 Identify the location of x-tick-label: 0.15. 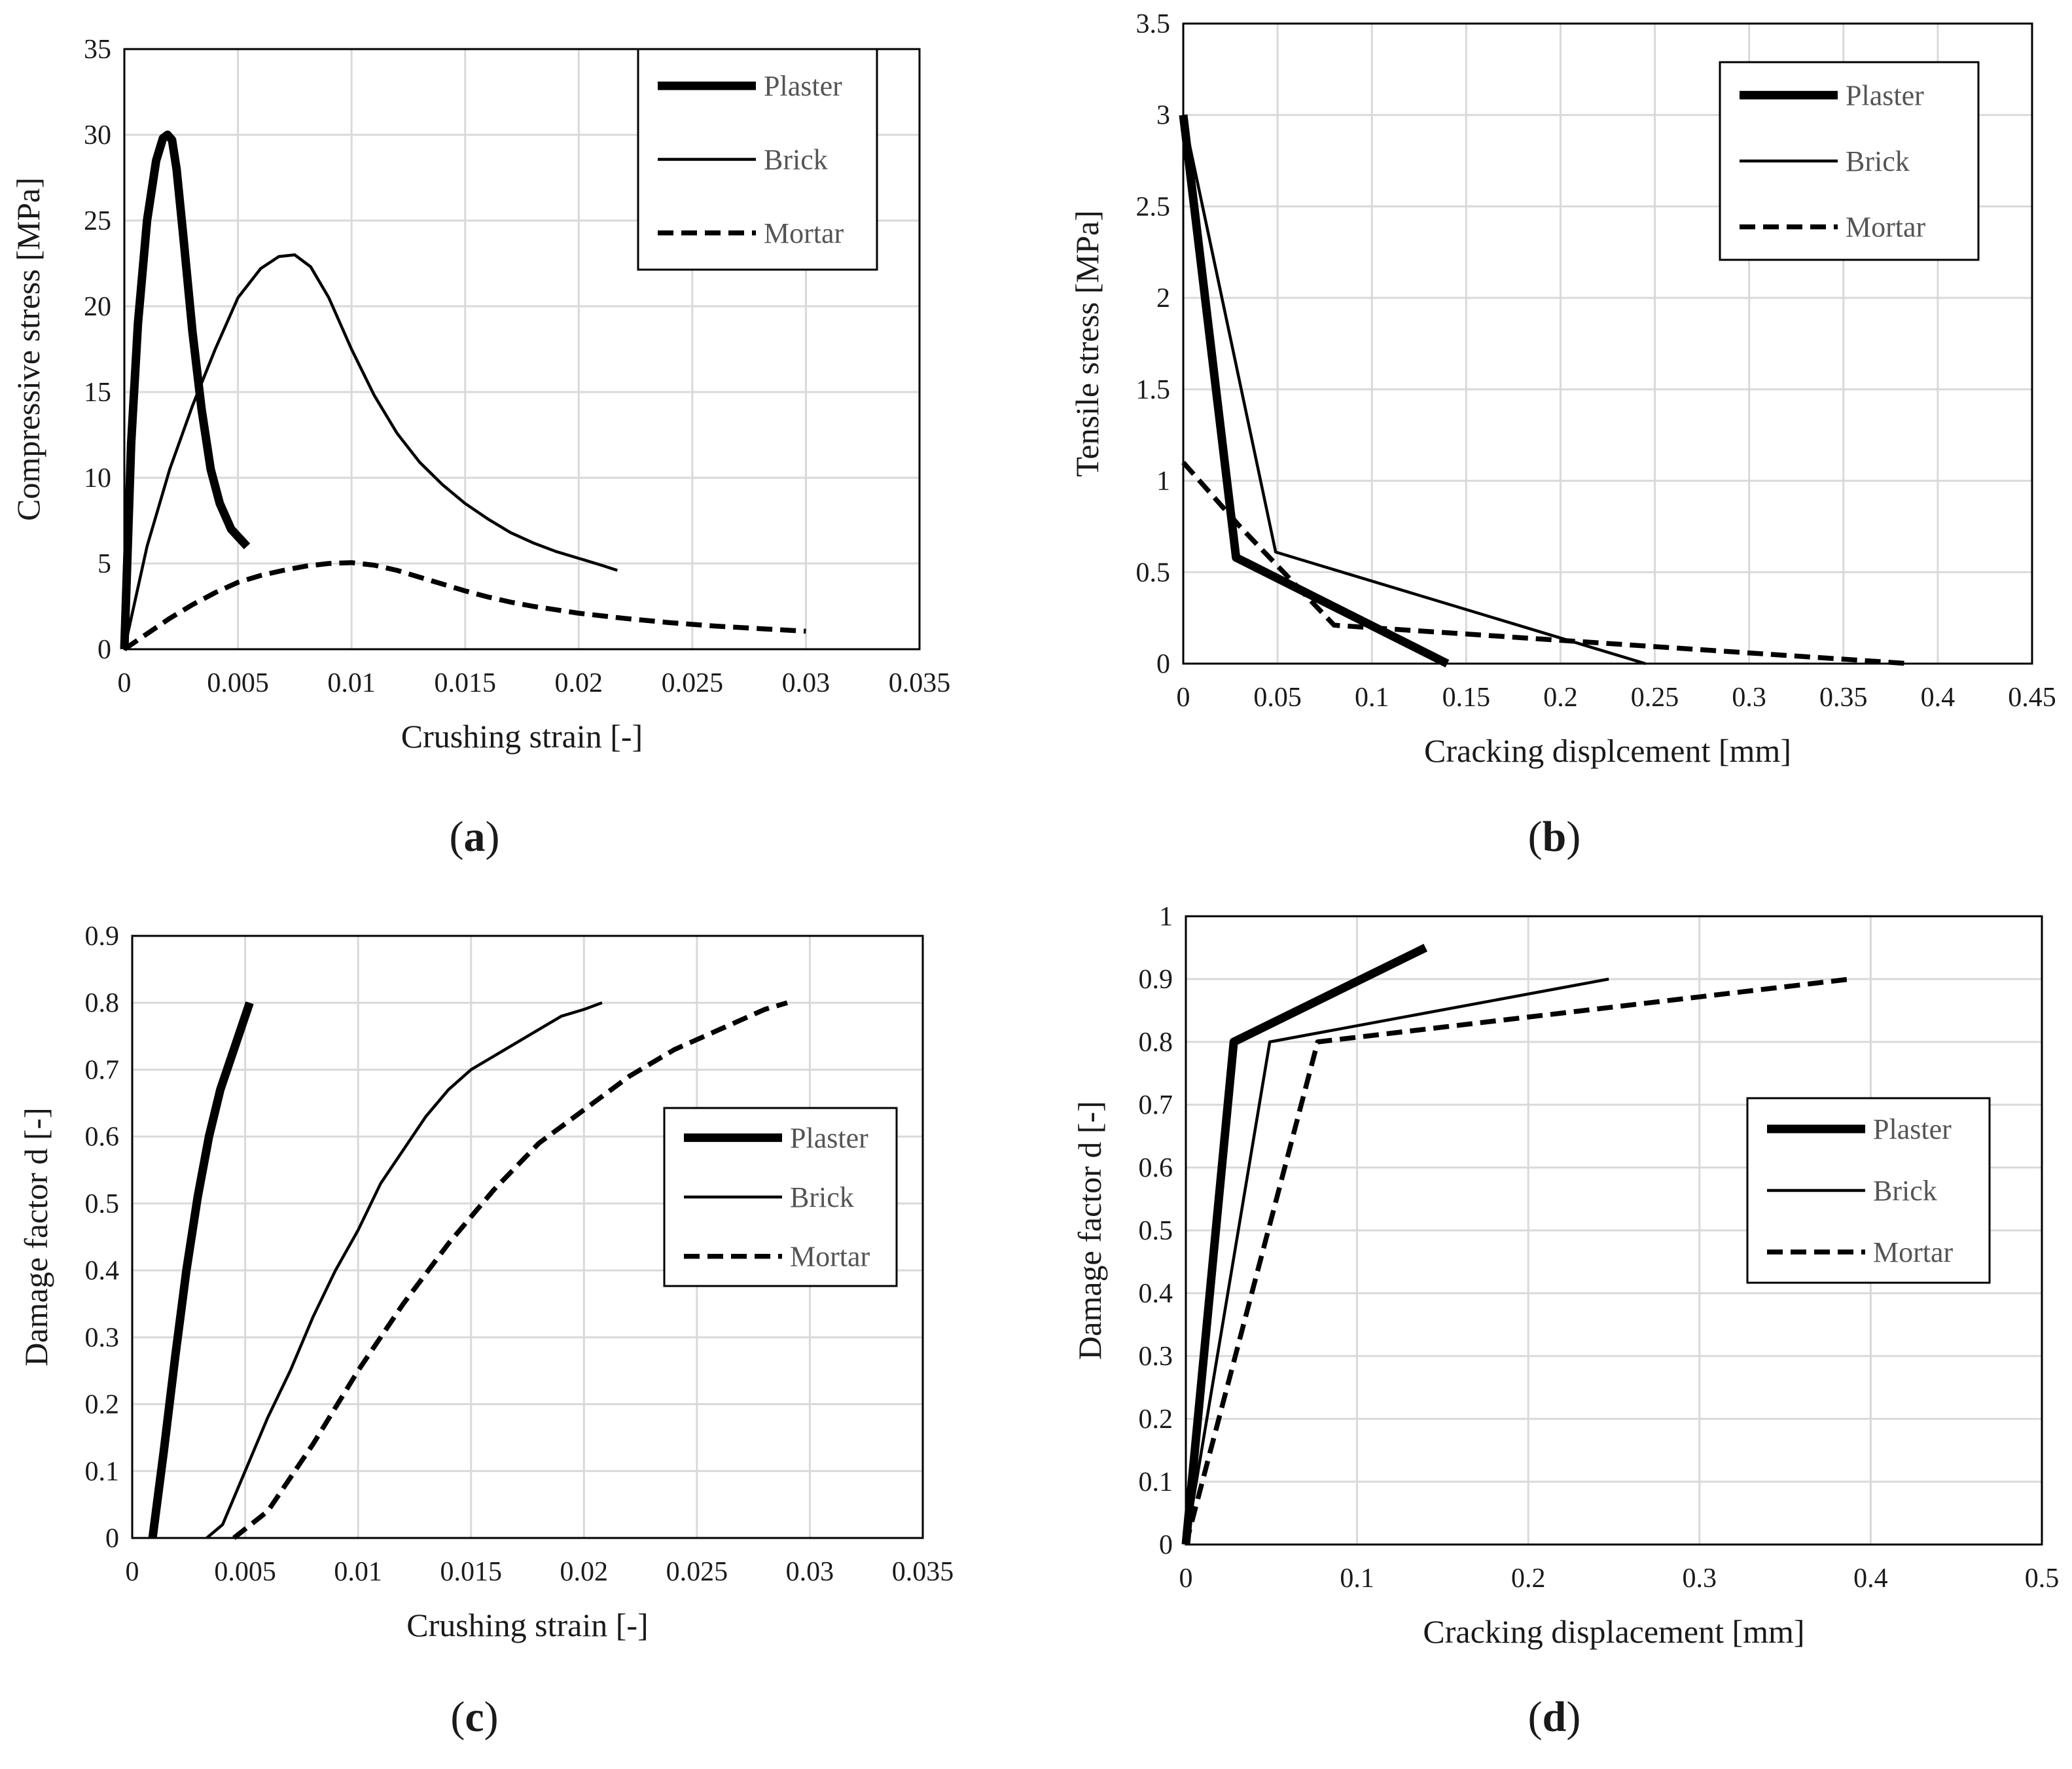
(1466, 698).